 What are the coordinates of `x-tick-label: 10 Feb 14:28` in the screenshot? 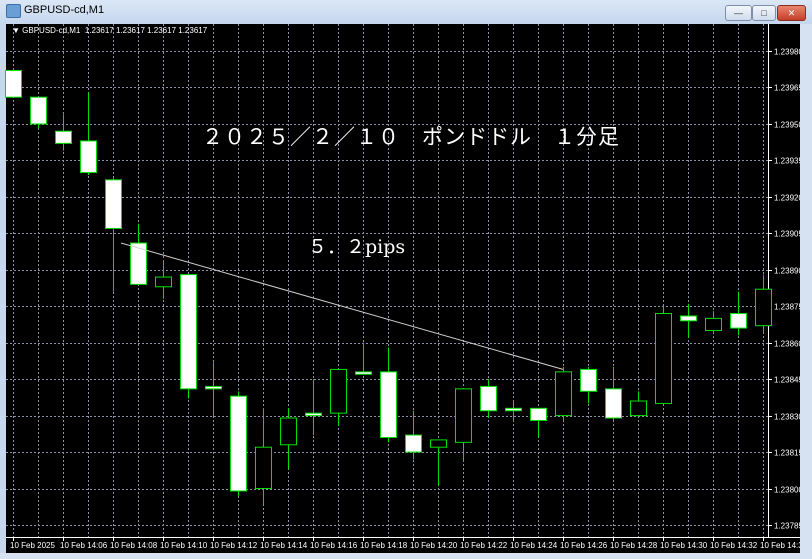 It's located at (634, 545).